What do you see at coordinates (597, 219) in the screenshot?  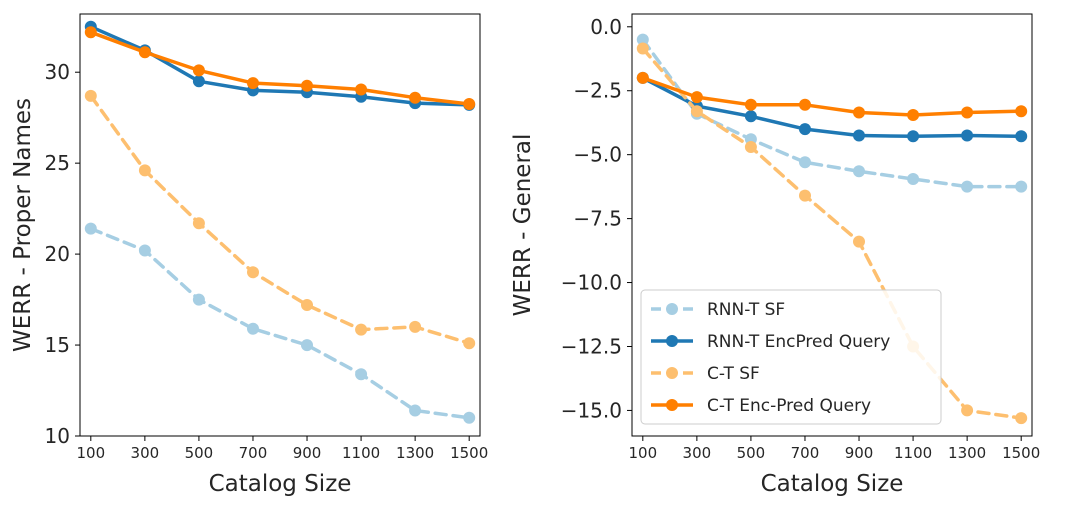 I see `y-tick-label: −7.5` at bounding box center [597, 219].